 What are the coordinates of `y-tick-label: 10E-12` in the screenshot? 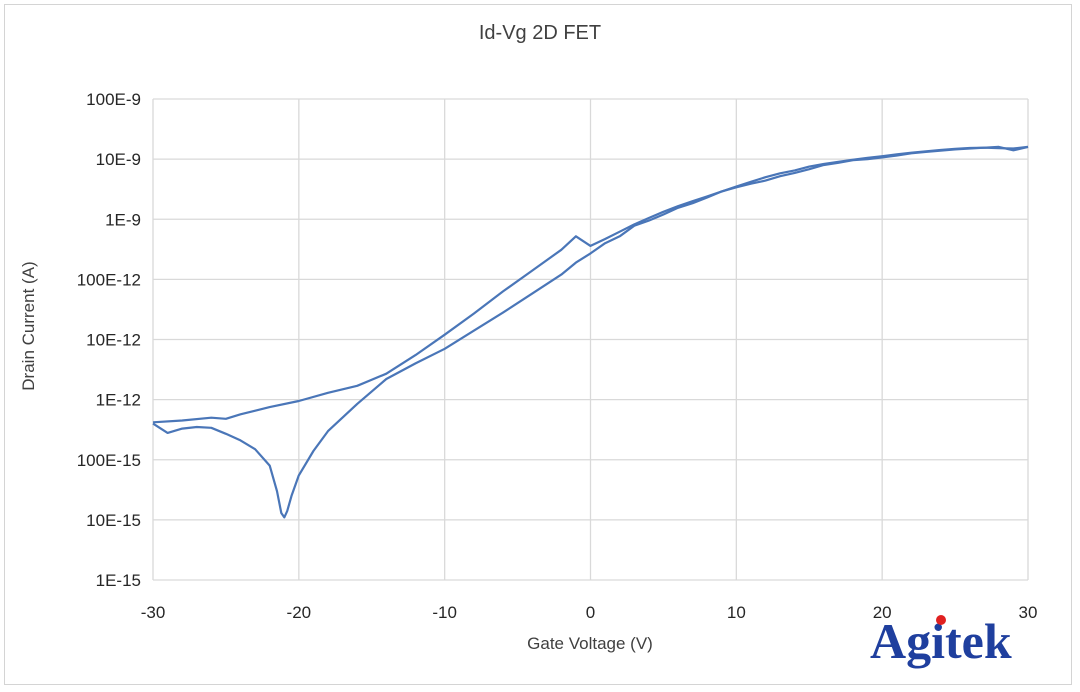 It's located at (113, 340).